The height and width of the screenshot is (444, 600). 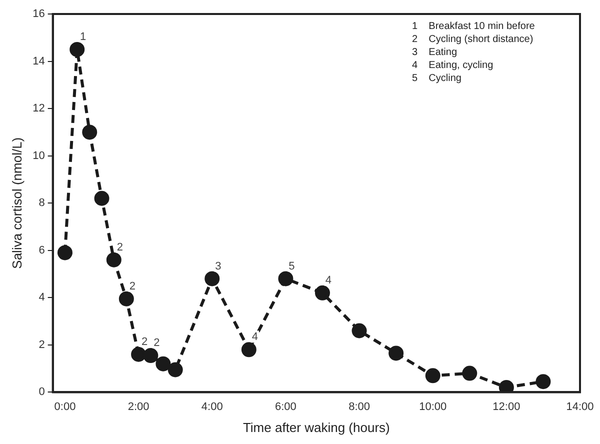 What do you see at coordinates (437, 78) in the screenshot?
I see `annotation: 5 Cycling` at bounding box center [437, 78].